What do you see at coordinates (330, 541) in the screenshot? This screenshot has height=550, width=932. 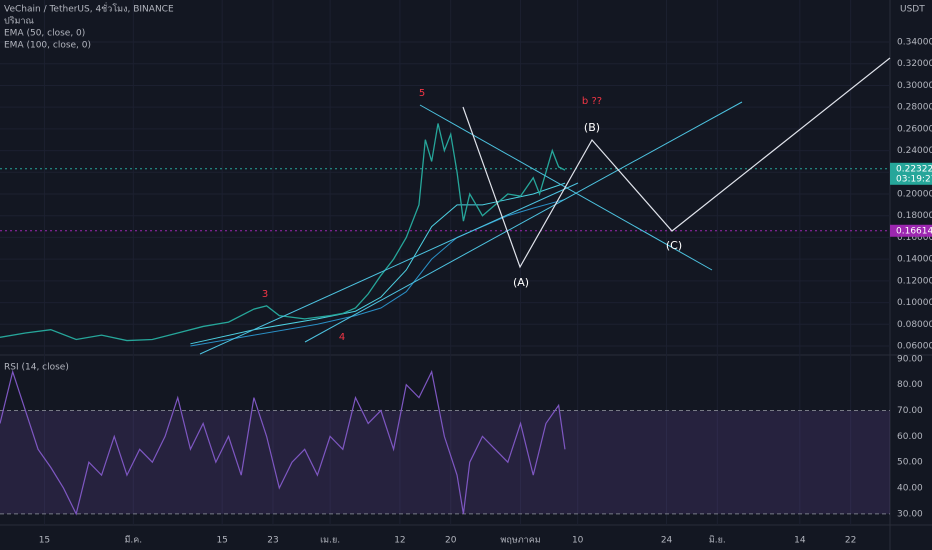 I see `x-tick-label: เม.ย.` at bounding box center [330, 541].